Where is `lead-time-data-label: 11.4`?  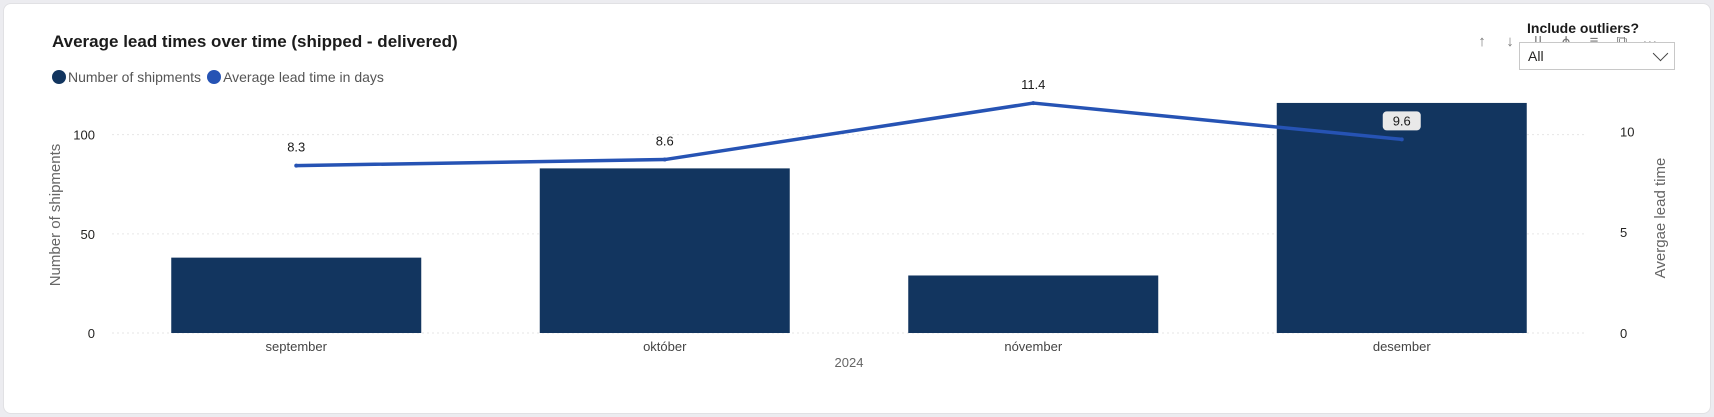
lead-time-data-label: 11.4 is located at coordinates (1033, 84).